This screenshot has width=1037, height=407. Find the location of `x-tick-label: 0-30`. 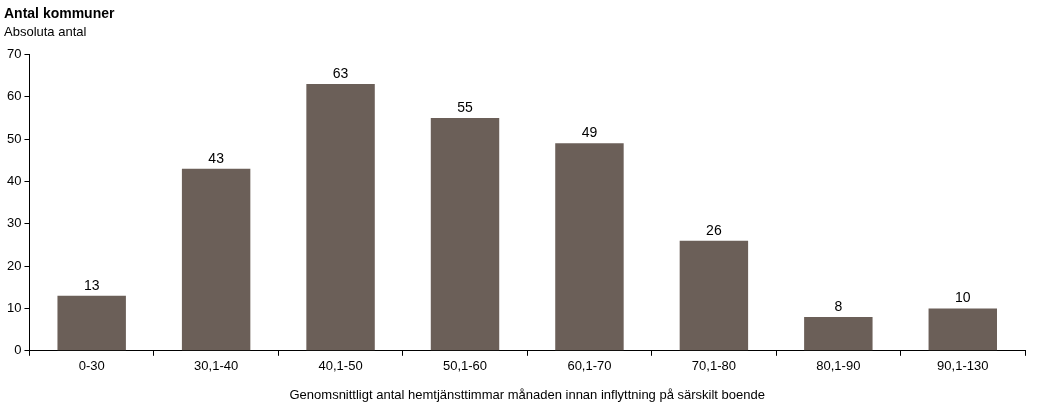

x-tick-label: 0-30 is located at coordinates (91, 366).